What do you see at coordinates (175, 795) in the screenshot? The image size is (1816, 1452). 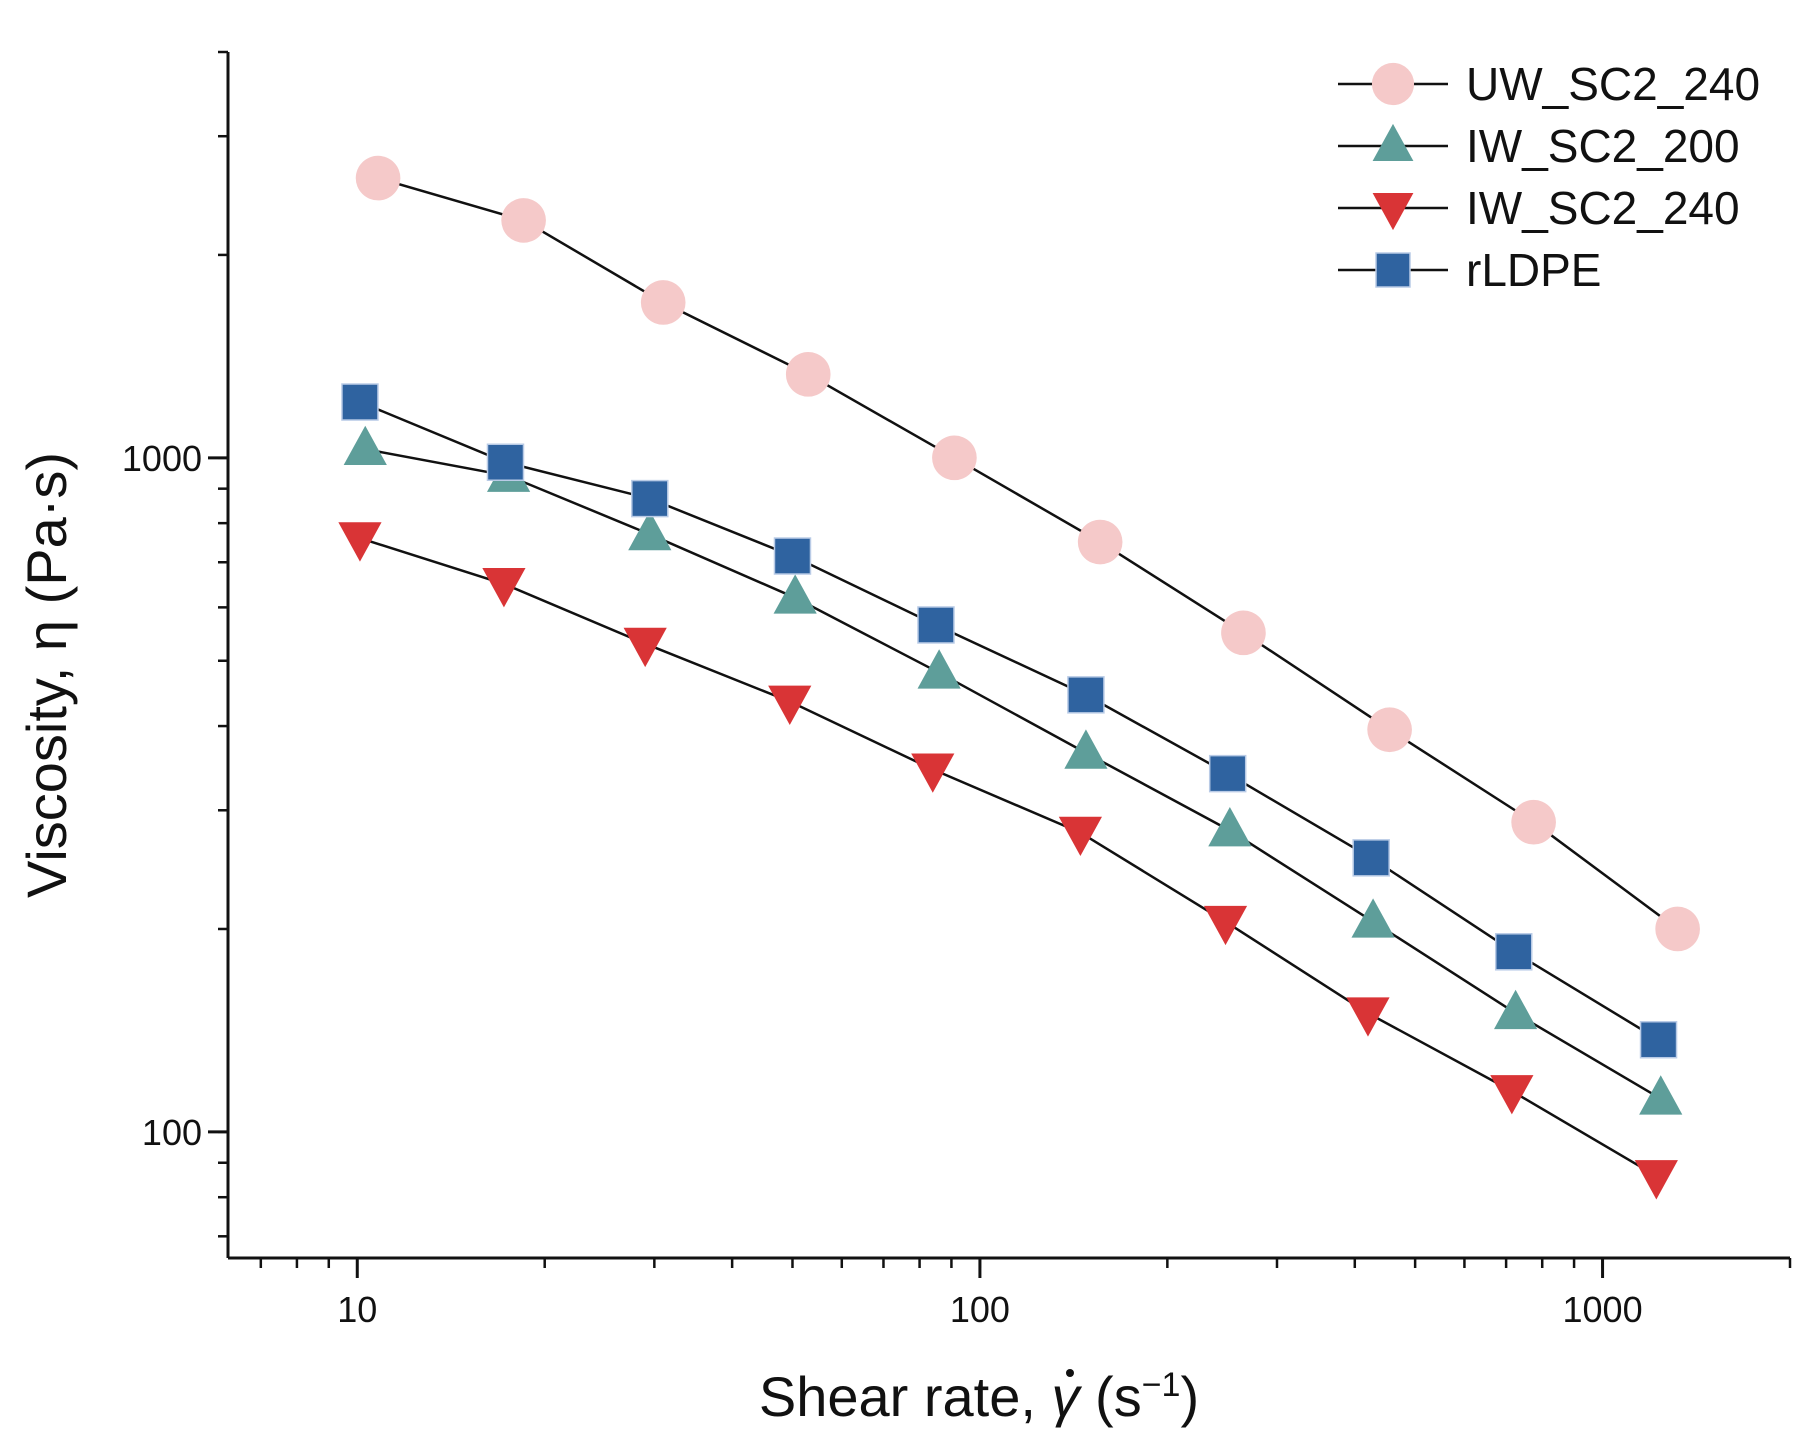 I see `y-major-ticks: 100 1000` at bounding box center [175, 795].